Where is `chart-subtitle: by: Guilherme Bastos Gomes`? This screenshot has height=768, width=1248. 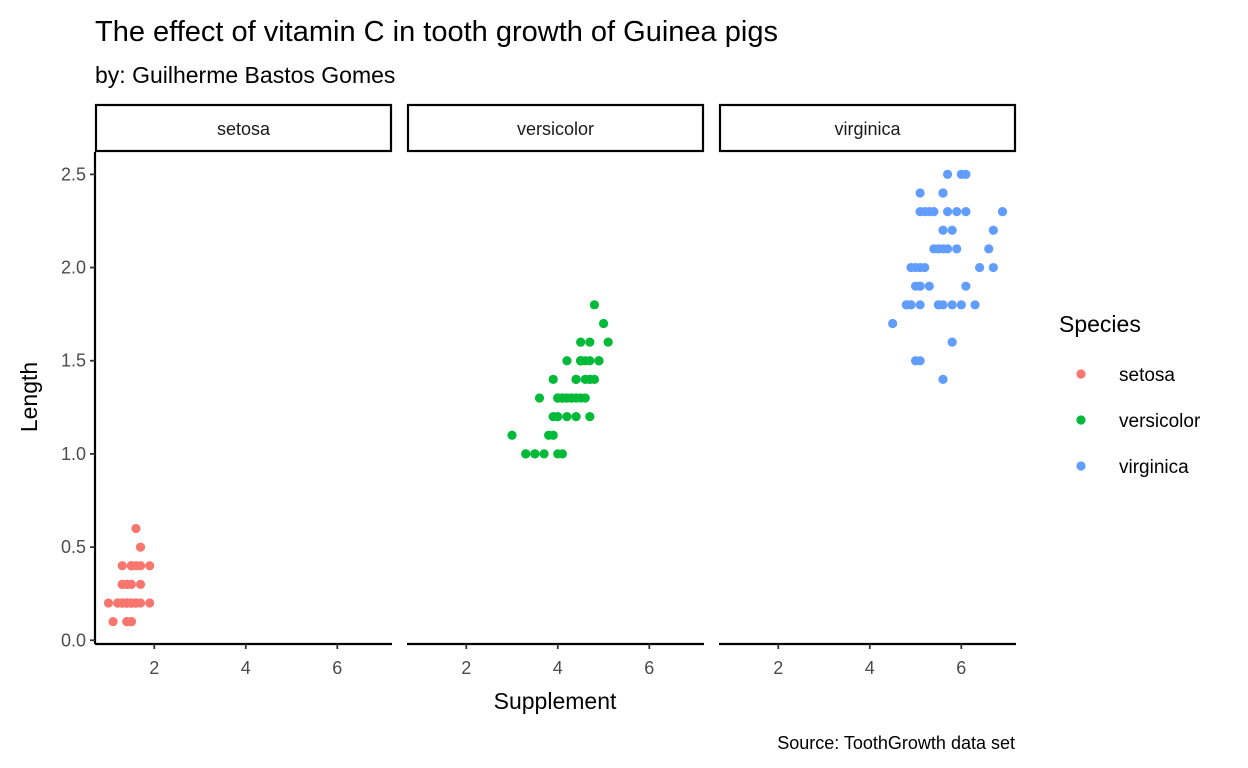 chart-subtitle: by: Guilherme Bastos Gomes is located at coordinates (245, 75).